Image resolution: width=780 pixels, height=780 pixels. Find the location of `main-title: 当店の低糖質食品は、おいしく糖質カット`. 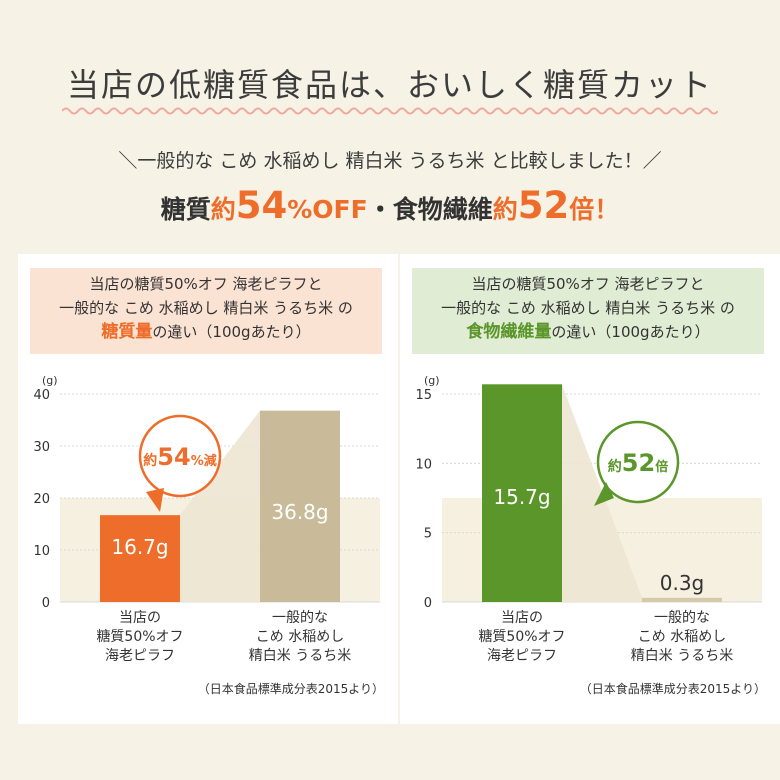

main-title: 当店の低糖質食品は、おいしく糖質カット is located at coordinates (389, 85).